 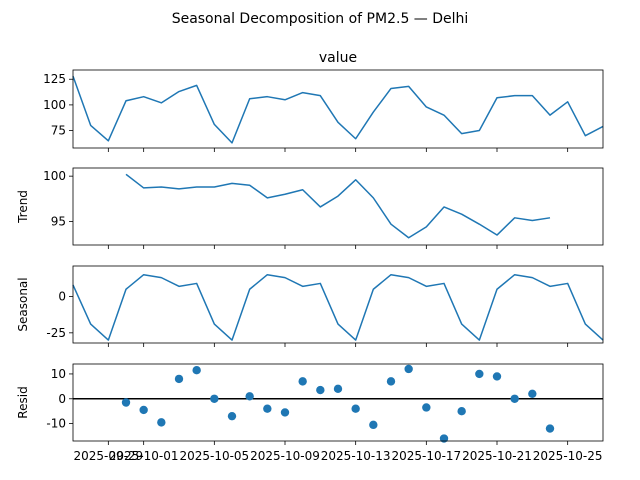 I want to click on x-tick-label: 2025-10-05, so click(x=214, y=456).